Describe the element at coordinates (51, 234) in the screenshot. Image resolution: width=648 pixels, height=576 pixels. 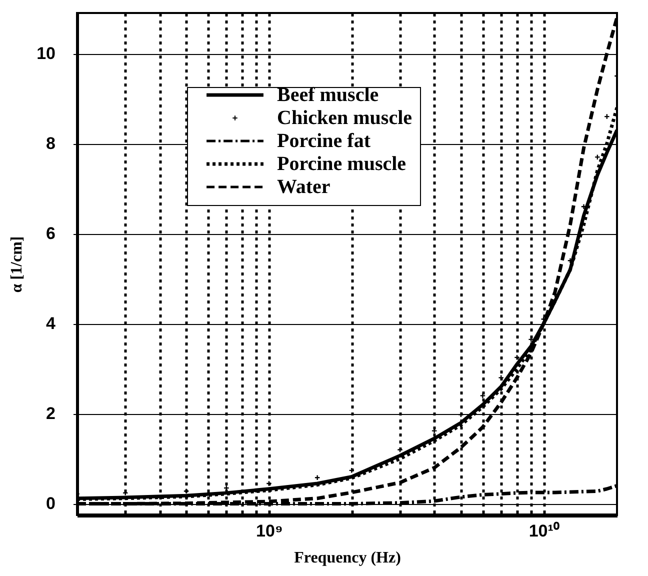
I see `y-tick-label: 6` at that location.